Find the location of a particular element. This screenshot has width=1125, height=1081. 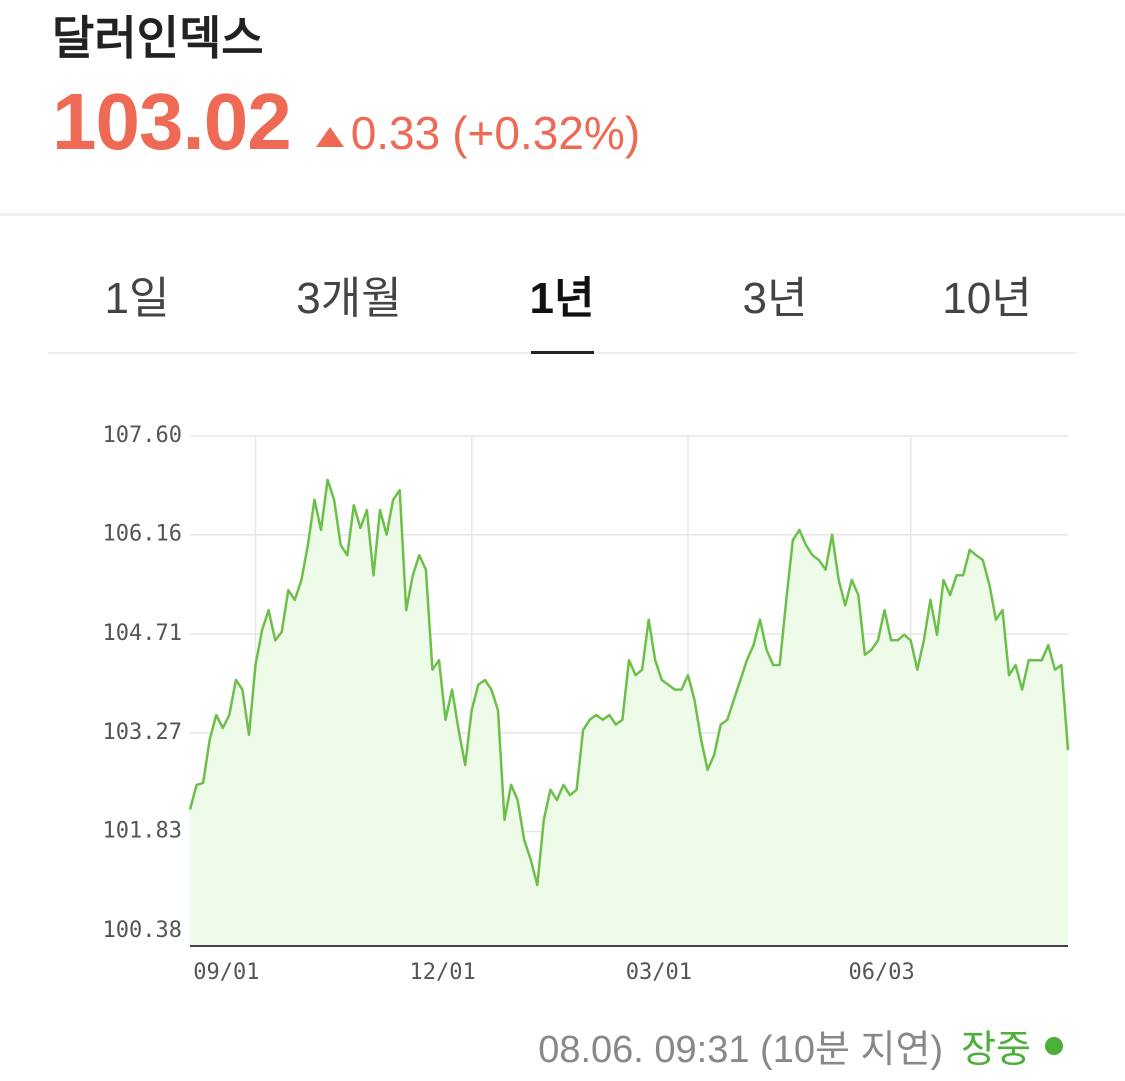

status-dot is located at coordinates (1054, 1045).